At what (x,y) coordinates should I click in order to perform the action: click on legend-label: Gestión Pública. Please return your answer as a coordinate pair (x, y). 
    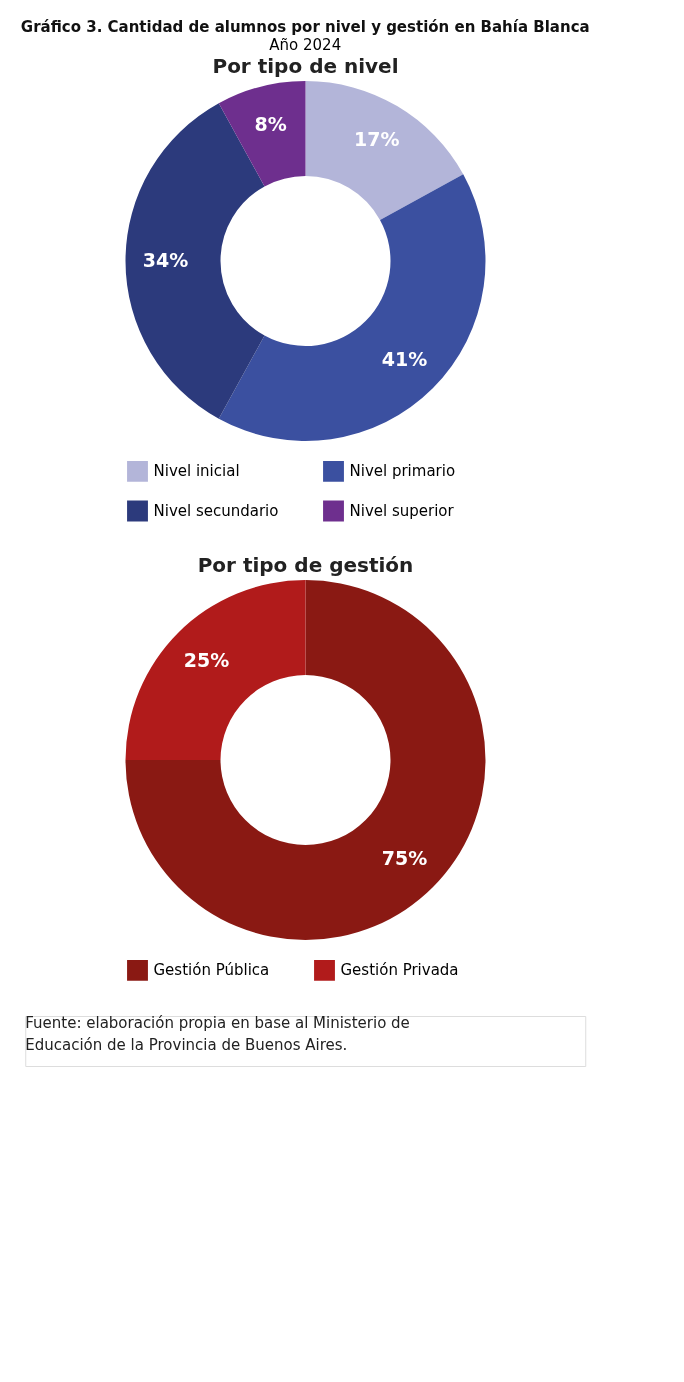
    Looking at the image, I should click on (211, 970).